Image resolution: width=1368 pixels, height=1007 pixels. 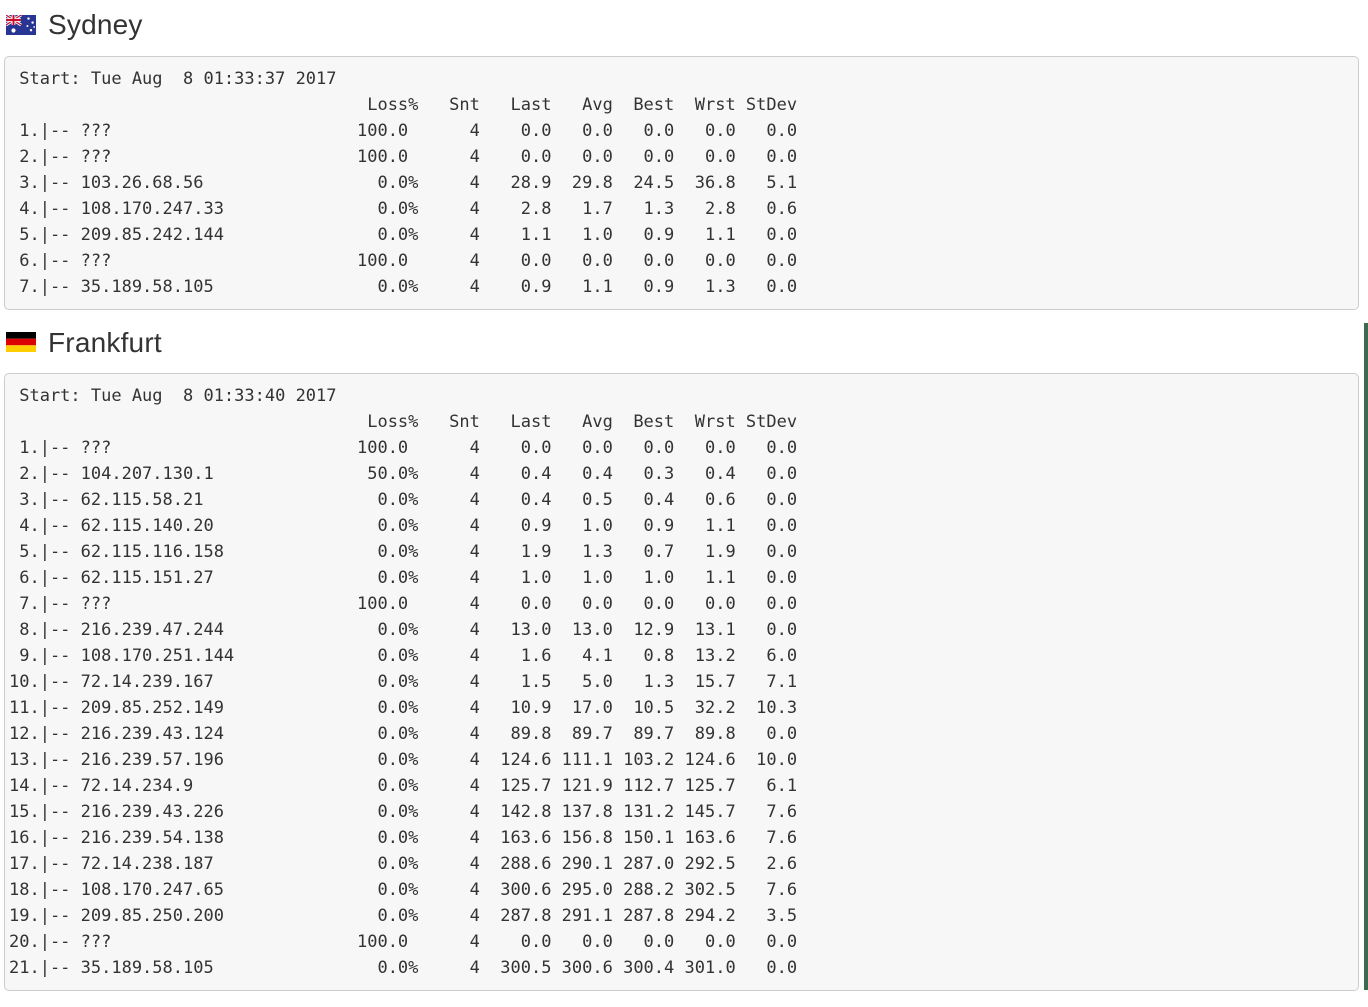 I want to click on city-title: Sydney, so click(x=95, y=24).